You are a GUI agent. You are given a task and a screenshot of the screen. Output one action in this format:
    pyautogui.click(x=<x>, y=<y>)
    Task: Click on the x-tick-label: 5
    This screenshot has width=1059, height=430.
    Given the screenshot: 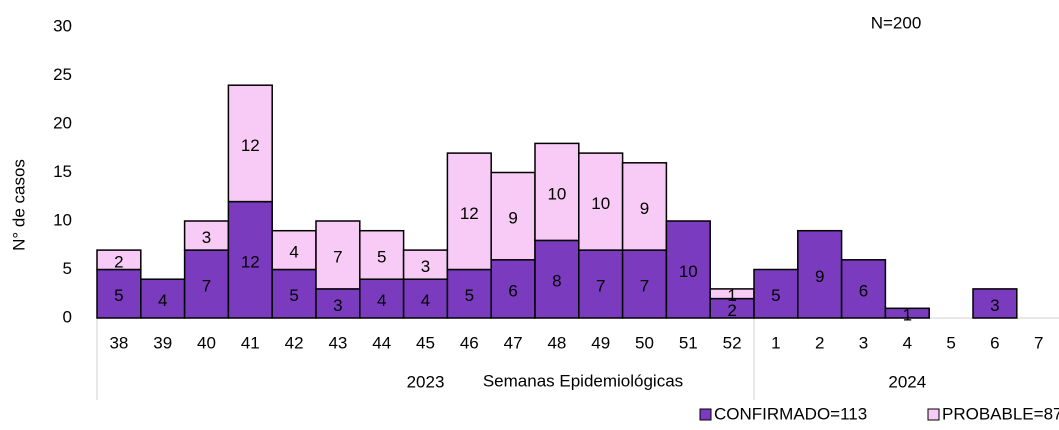 What is the action you would take?
    pyautogui.click(x=950, y=342)
    